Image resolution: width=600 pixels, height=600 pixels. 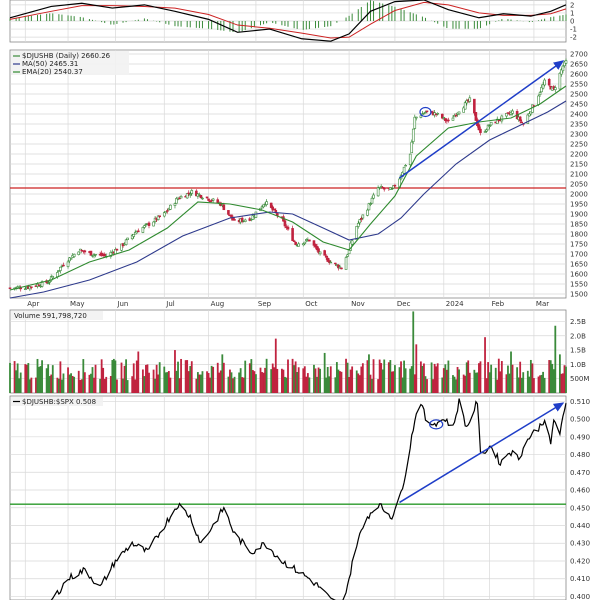 I want to click on x-tick-label: Jun, so click(x=122, y=304).